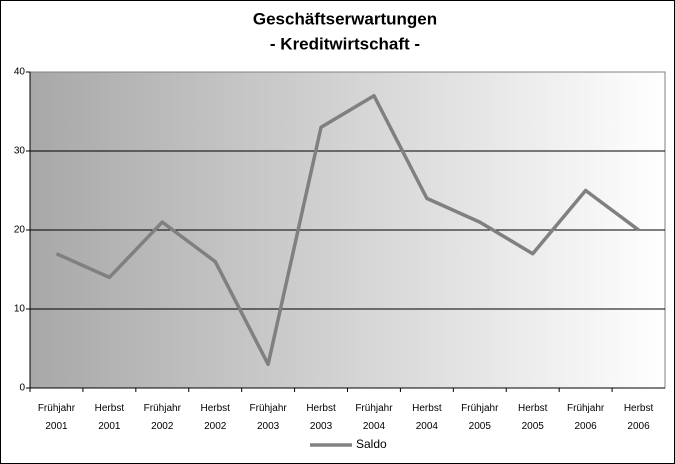  I want to click on x-tick-label: Herbst 2006, so click(639, 417).